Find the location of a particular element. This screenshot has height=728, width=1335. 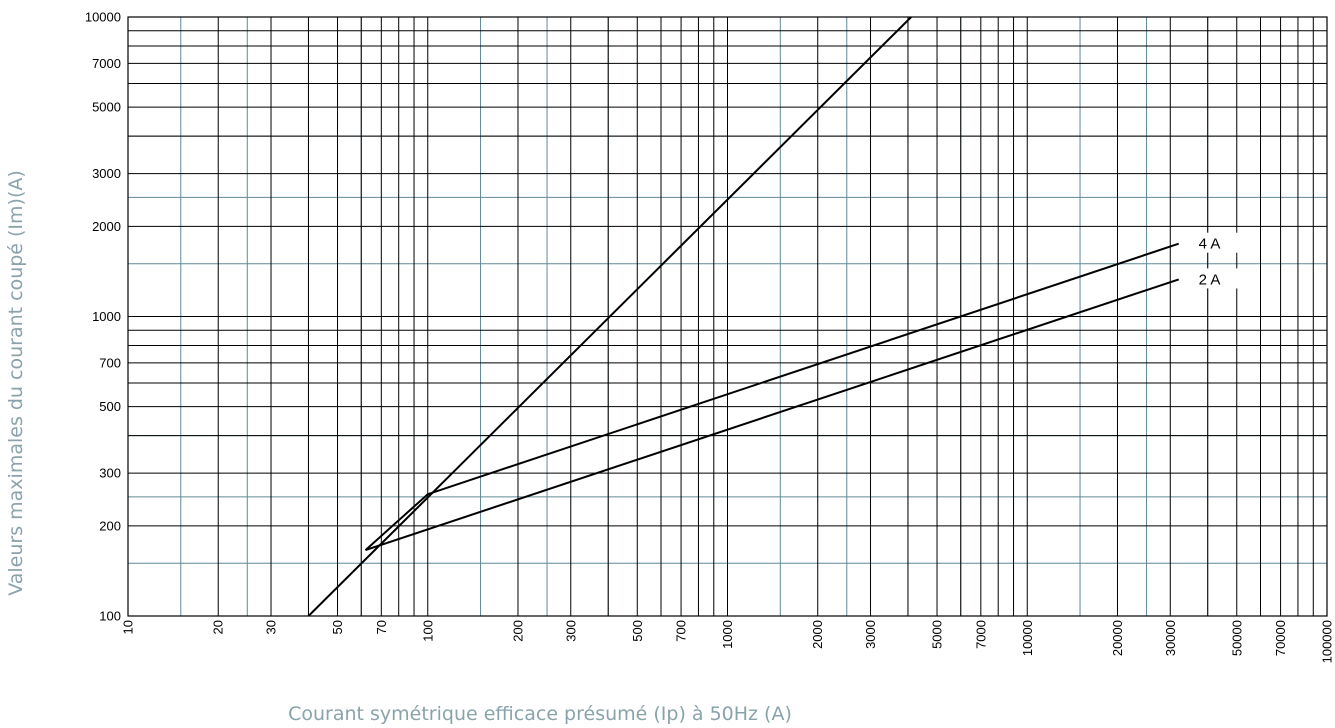

x-tick-label: 10000 is located at coordinates (1027, 638).